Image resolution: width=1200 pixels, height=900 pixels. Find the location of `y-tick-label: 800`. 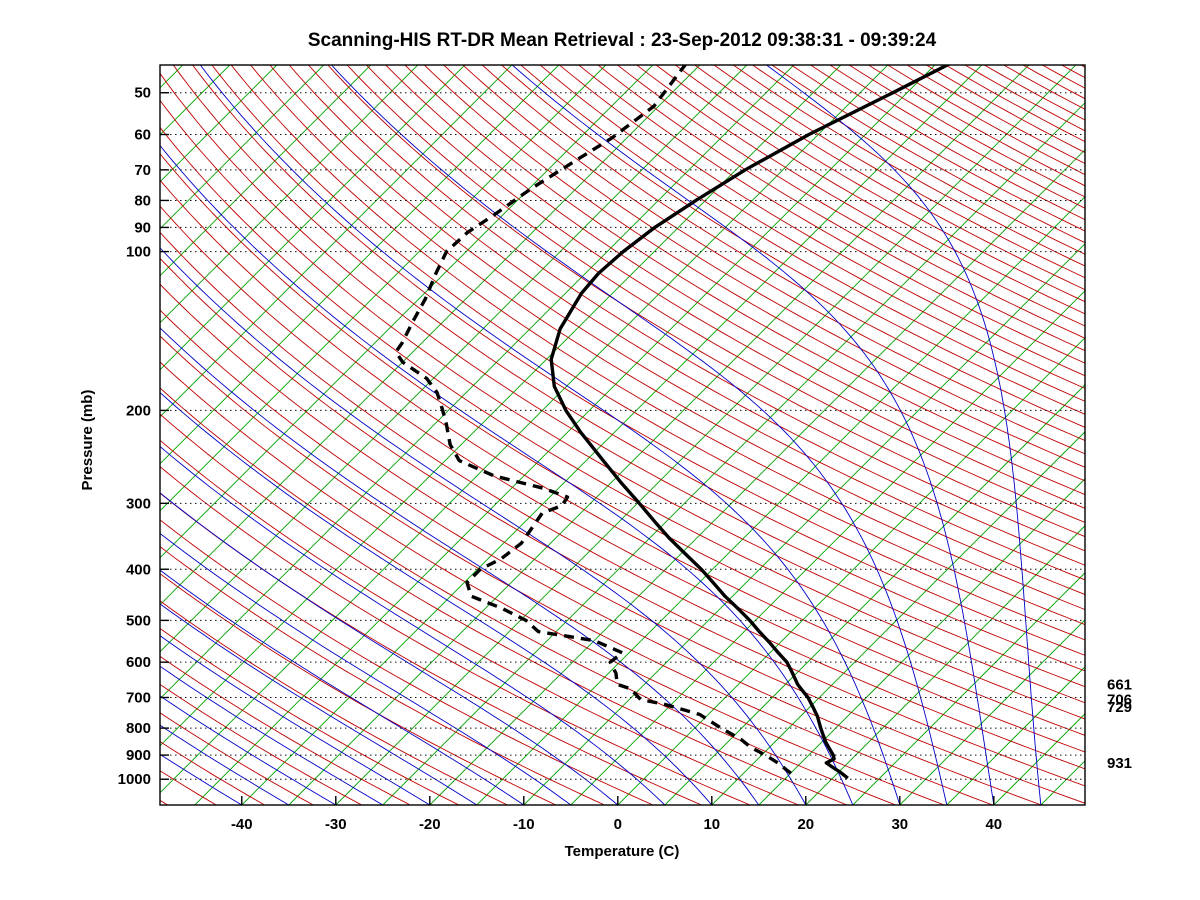

y-tick-label: 800 is located at coordinates (138, 728).